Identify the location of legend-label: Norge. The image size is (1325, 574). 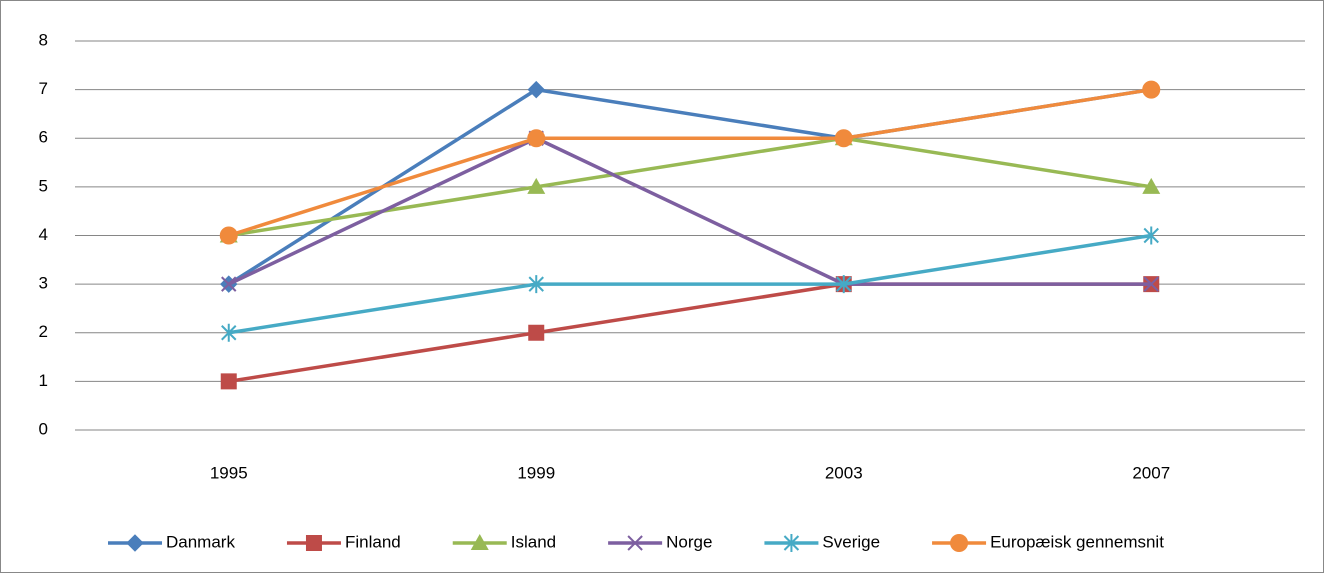
(689, 541).